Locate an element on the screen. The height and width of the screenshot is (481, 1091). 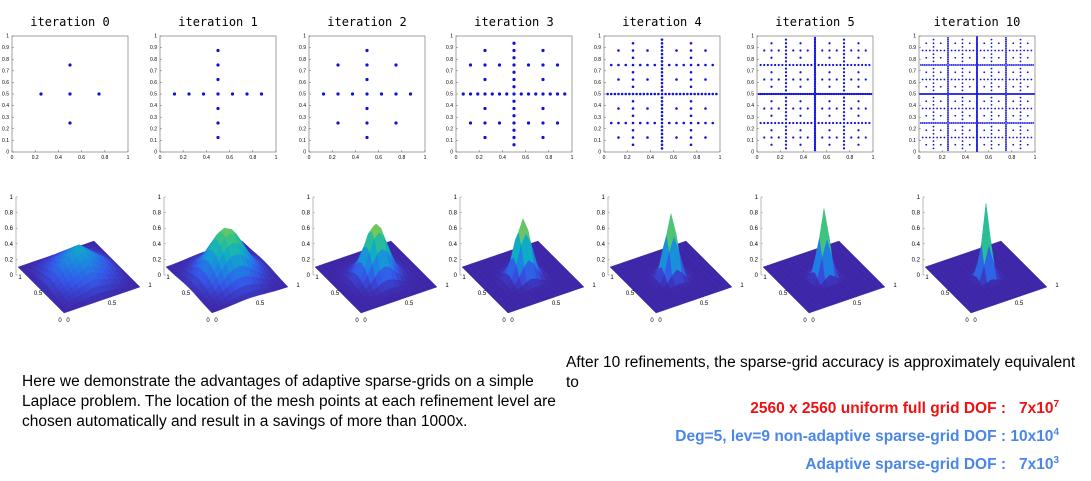
y-tick-label: 0.5 is located at coordinates (449, 95).